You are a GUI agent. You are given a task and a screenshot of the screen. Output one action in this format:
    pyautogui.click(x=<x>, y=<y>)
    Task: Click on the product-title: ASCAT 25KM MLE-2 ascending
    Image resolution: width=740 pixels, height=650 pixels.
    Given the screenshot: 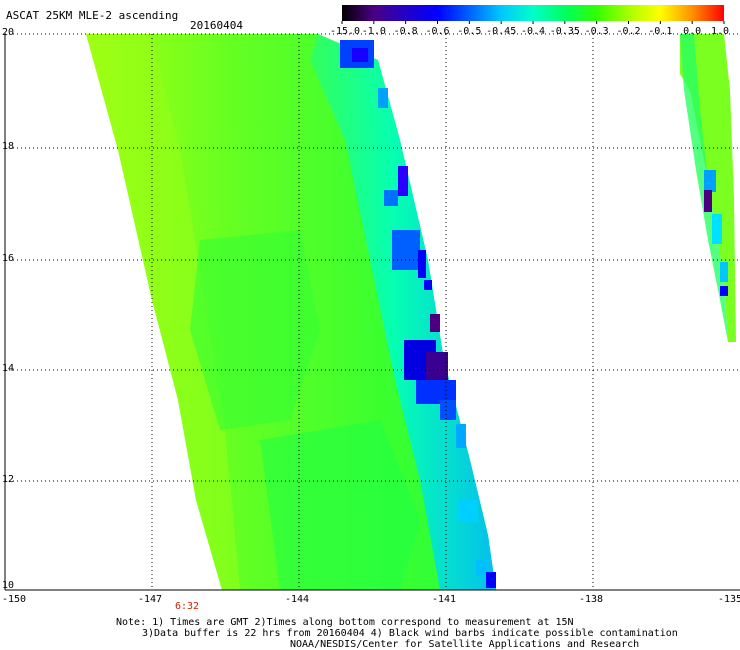 What is the action you would take?
    pyautogui.click(x=92, y=15)
    